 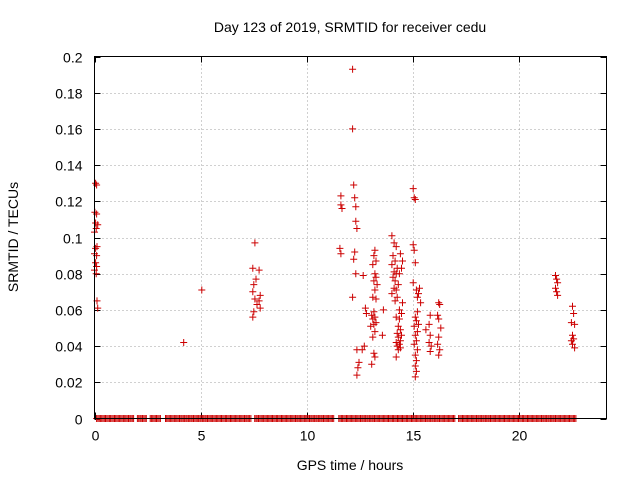 What do you see at coordinates (68, 94) in the screenshot?
I see `y-tick-label: 0.18` at bounding box center [68, 94].